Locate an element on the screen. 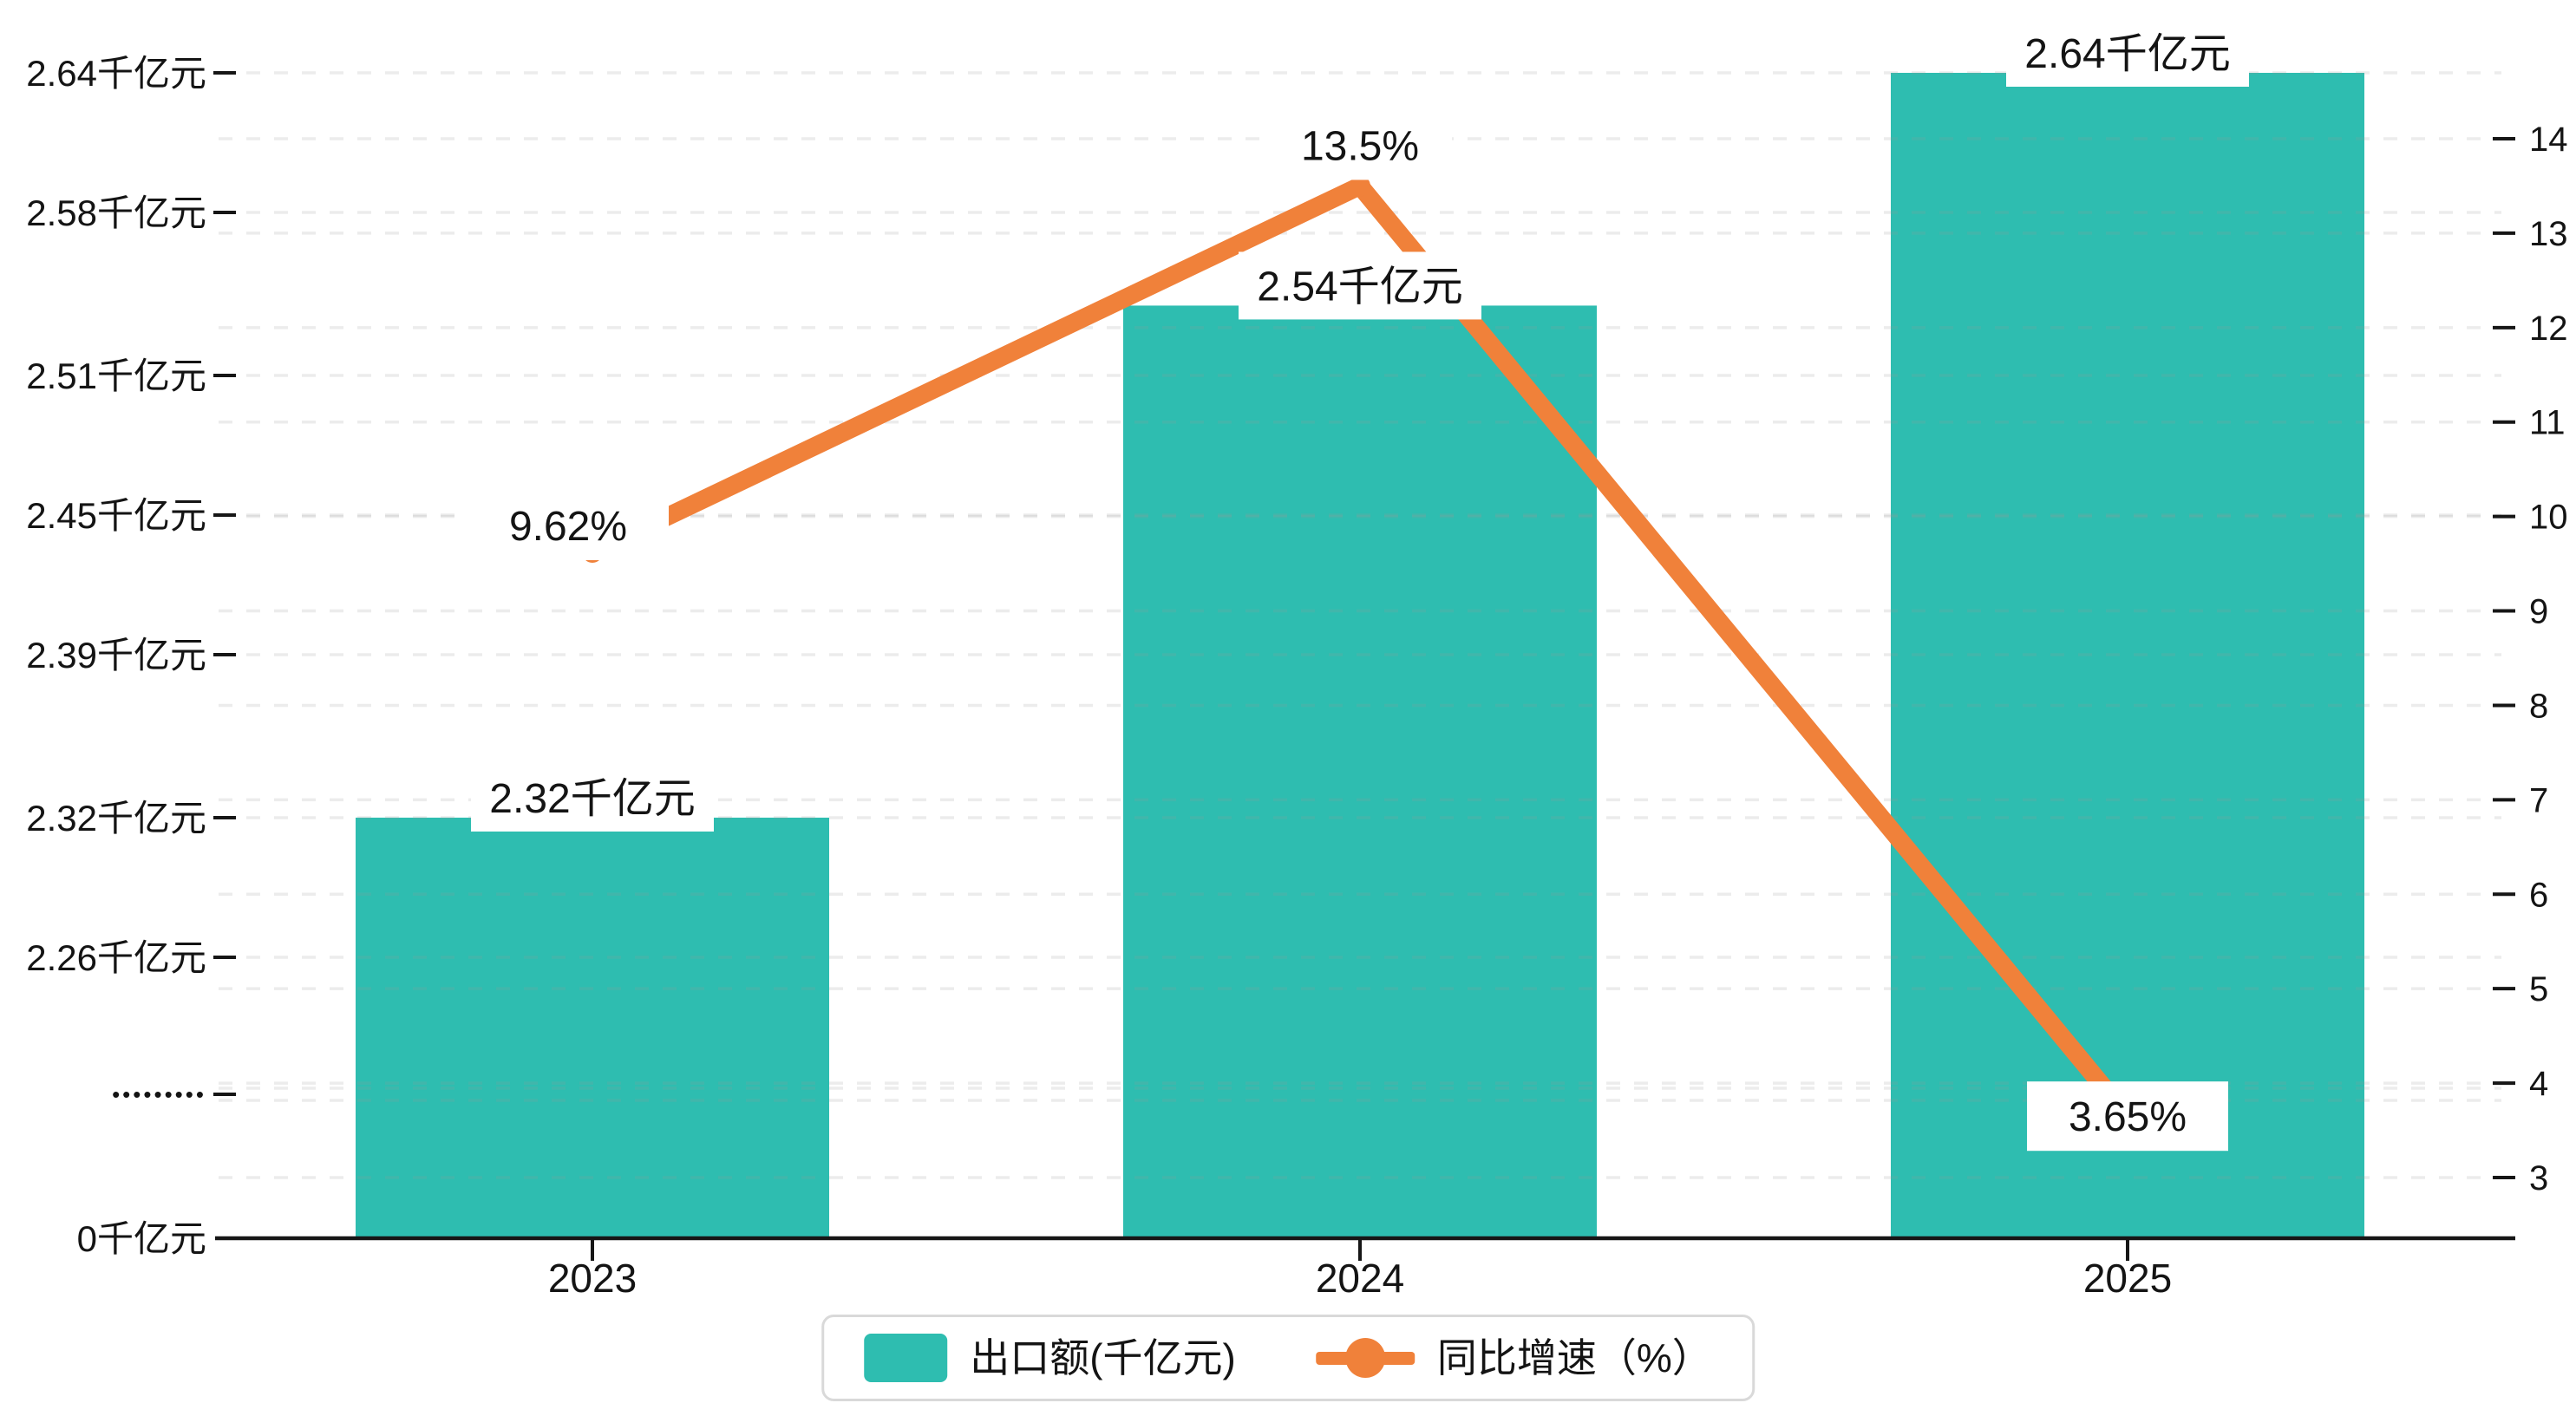  left-axis-tick-label: 2.51千亿元 is located at coordinates (116, 376).